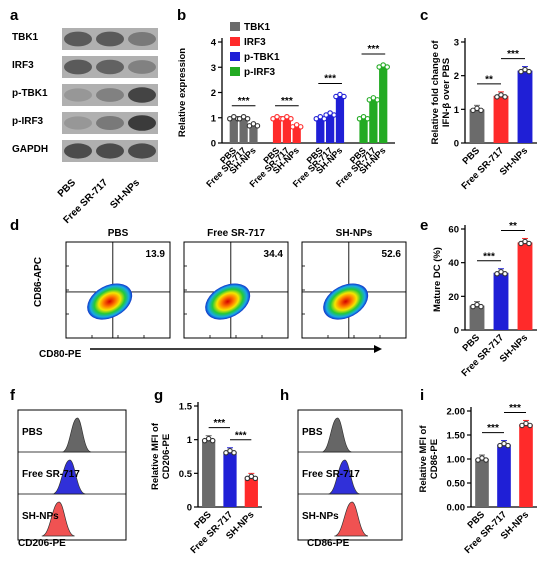 This screenshot has height=579, width=550. I want to click on panel-f: f PBS Free SR-717 SH-NPs CD206-PE, so click(68, 468).